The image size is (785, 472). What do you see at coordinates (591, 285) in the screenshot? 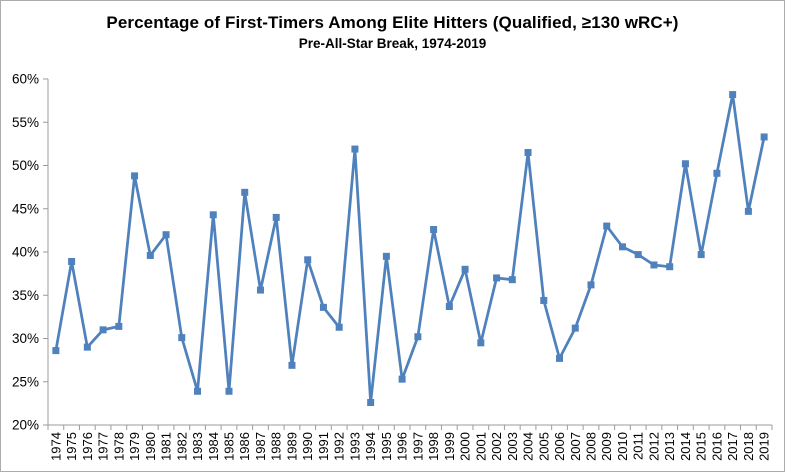
I see `data-point-2008` at bounding box center [591, 285].